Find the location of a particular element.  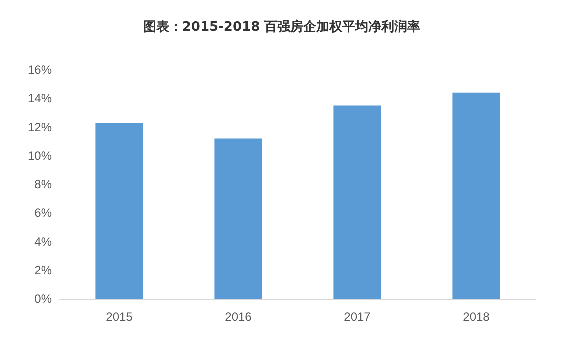

y-tick-label: 6% is located at coordinates (43, 213).